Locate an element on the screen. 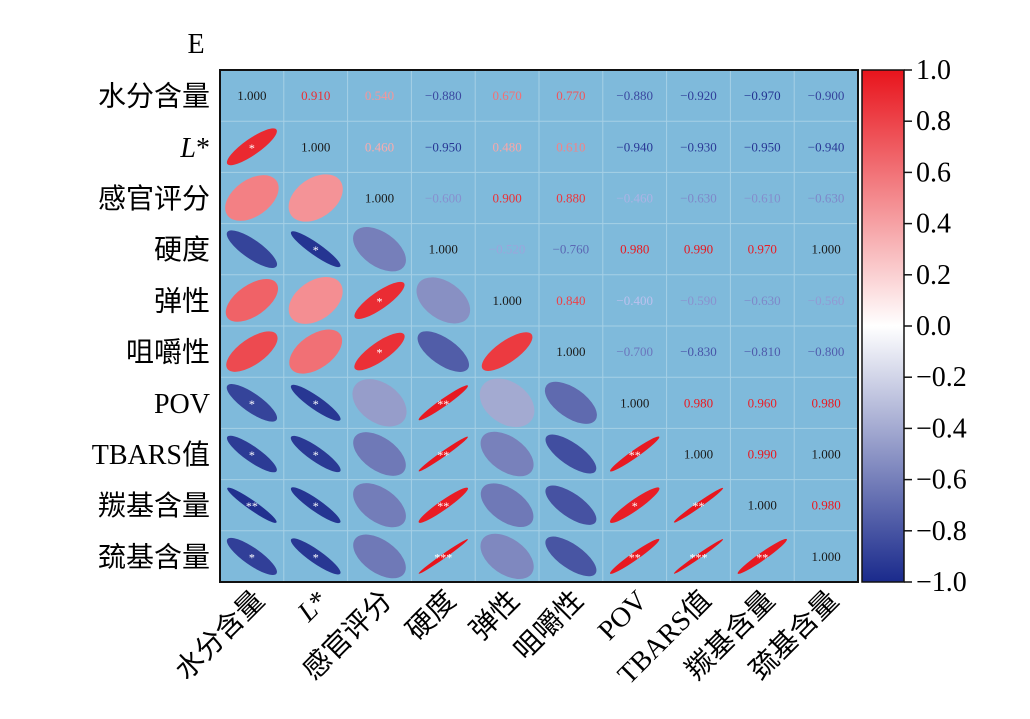 The width and height of the screenshot is (1030, 719). correlation-value-label: 0.480 is located at coordinates (506, 146).